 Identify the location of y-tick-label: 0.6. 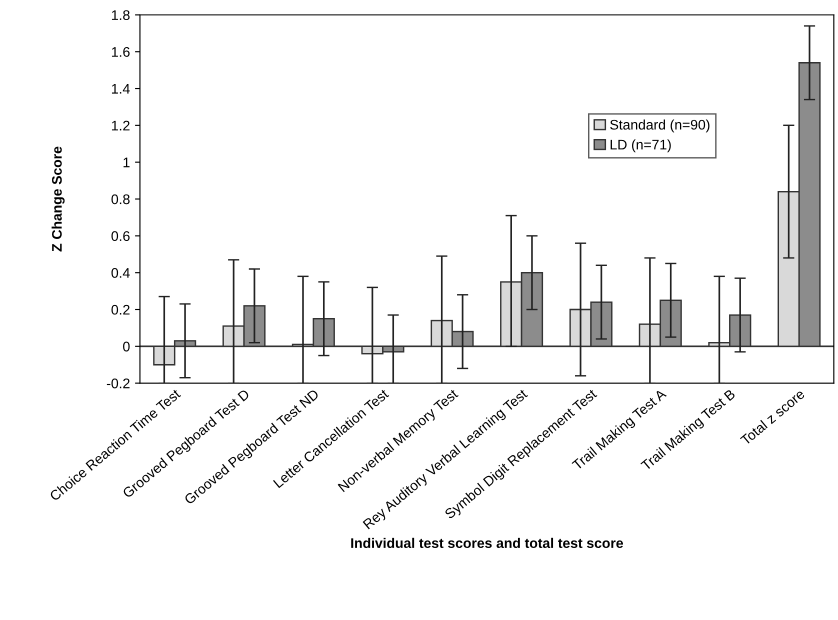
(120, 236).